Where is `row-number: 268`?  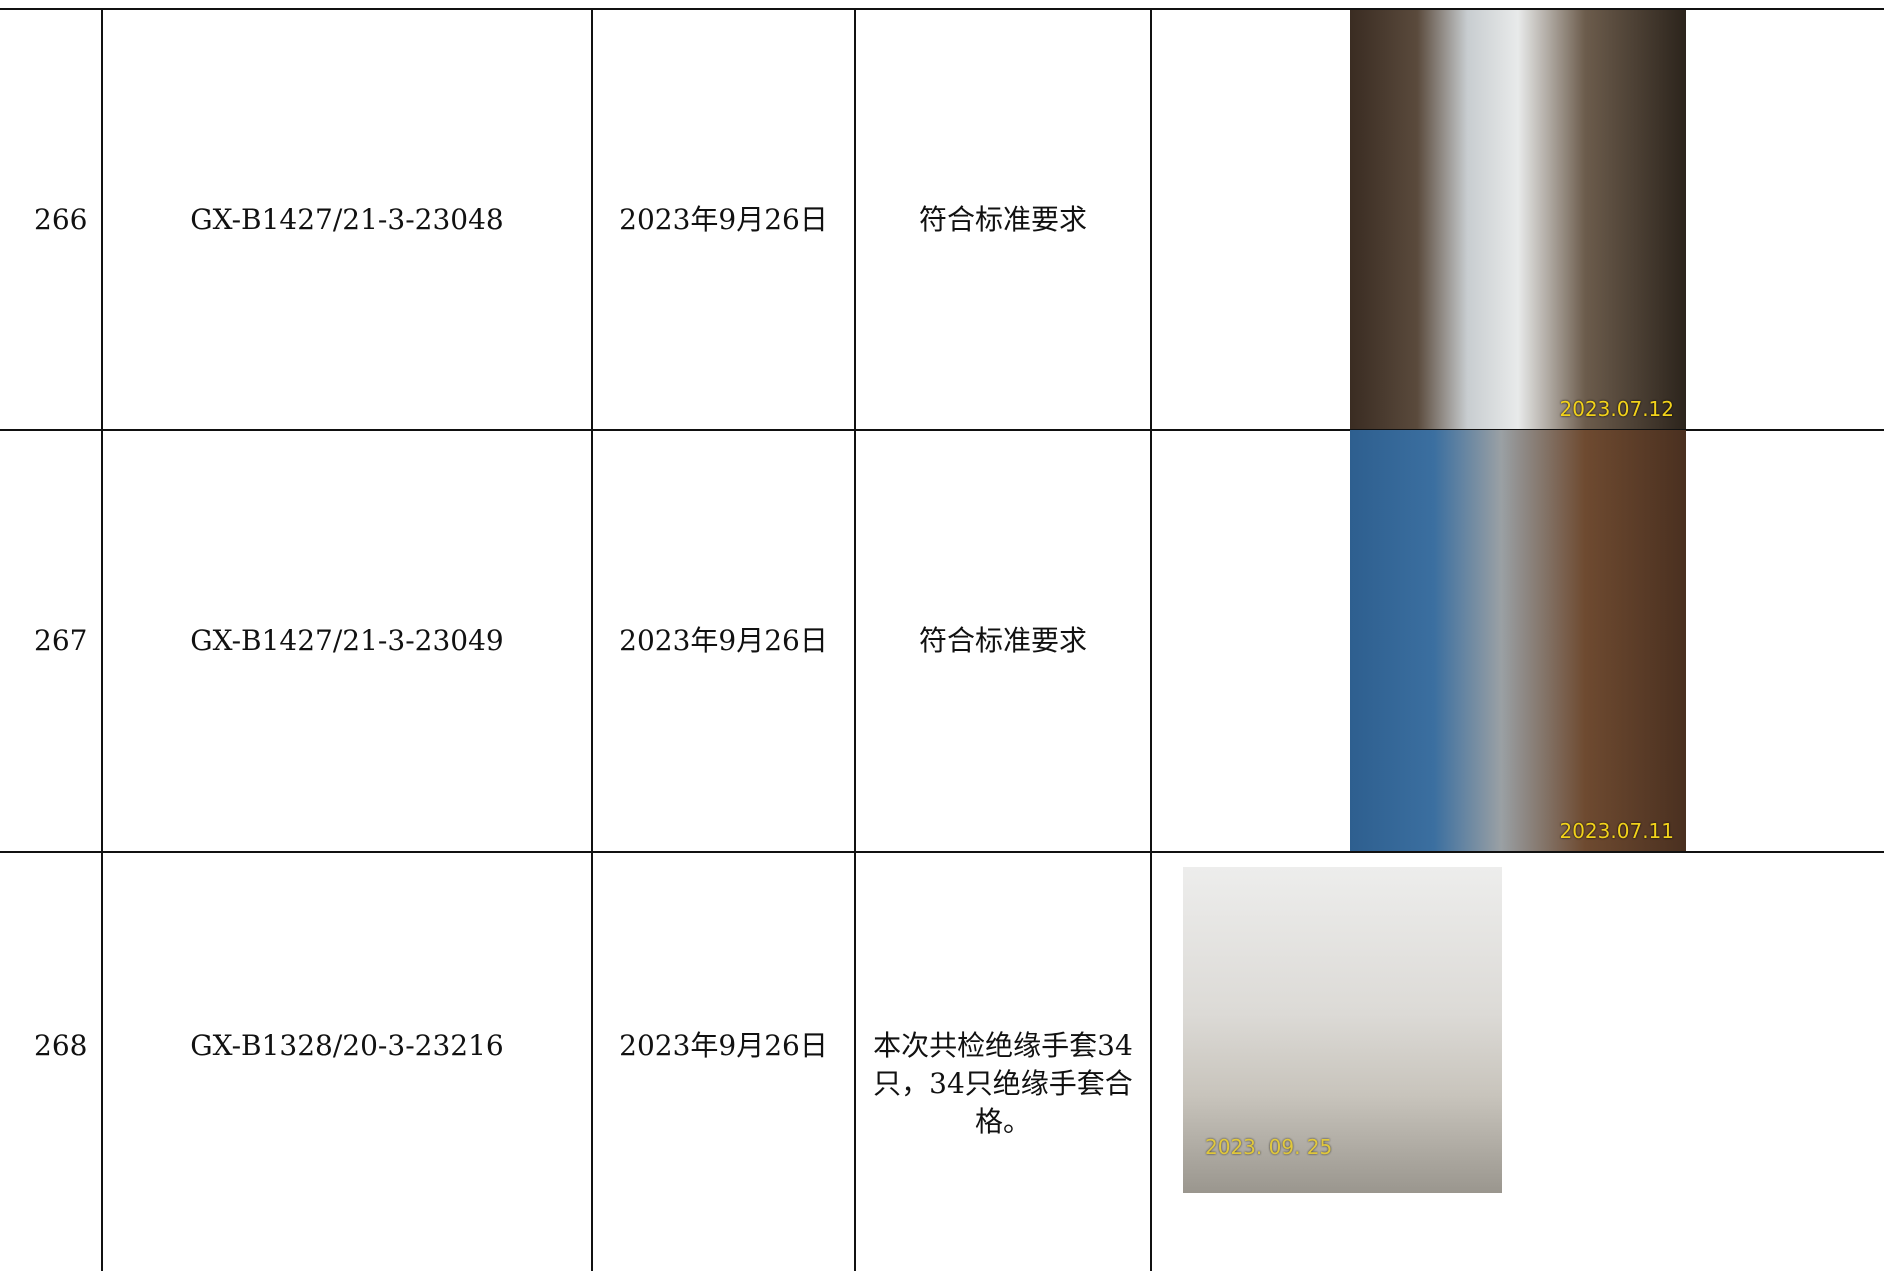
row-number: 268 is located at coordinates (50, 1061).